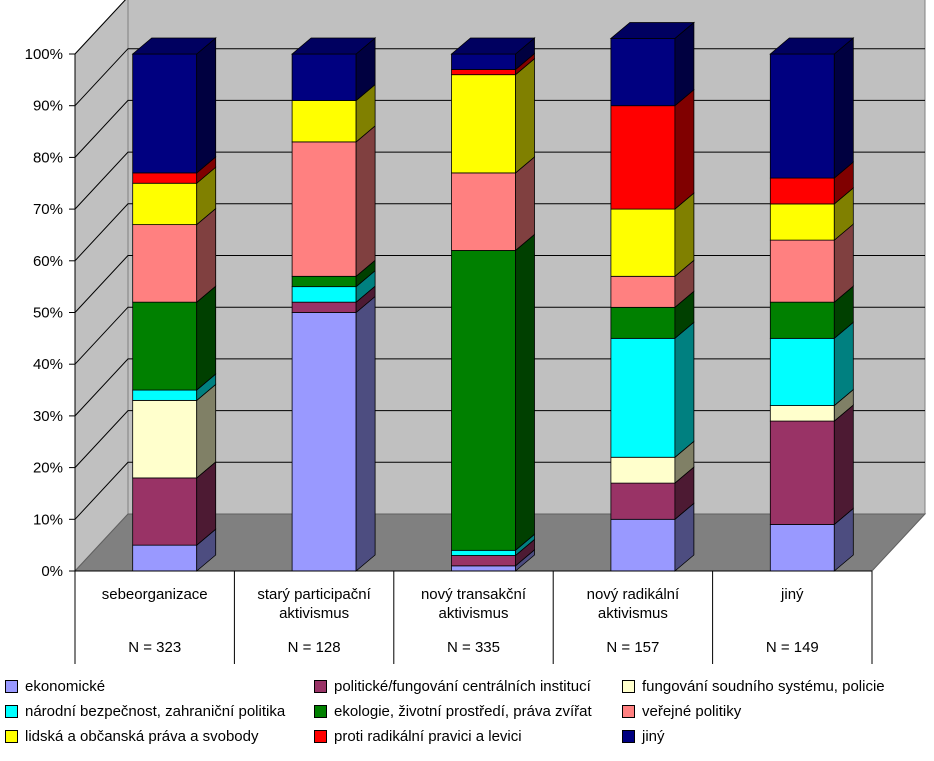  I want to click on y-tick-label: 50%, so click(48, 313).